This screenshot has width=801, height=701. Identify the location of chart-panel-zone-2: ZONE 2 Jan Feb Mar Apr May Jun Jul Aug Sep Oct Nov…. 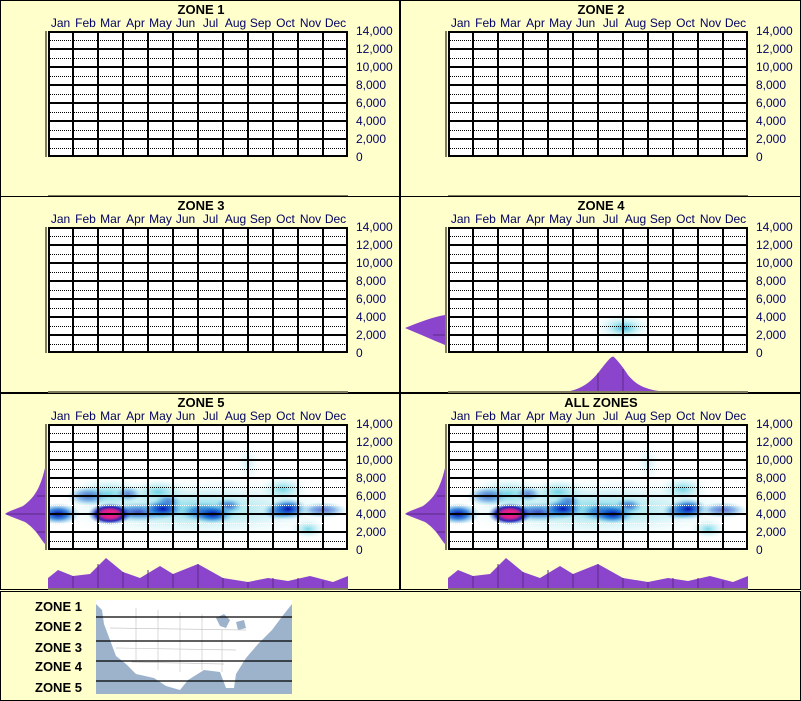
(600, 98).